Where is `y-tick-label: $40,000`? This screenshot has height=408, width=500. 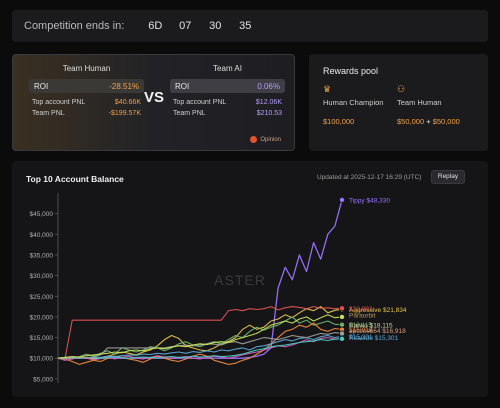 y-tick-label: $40,000 is located at coordinates (42, 235).